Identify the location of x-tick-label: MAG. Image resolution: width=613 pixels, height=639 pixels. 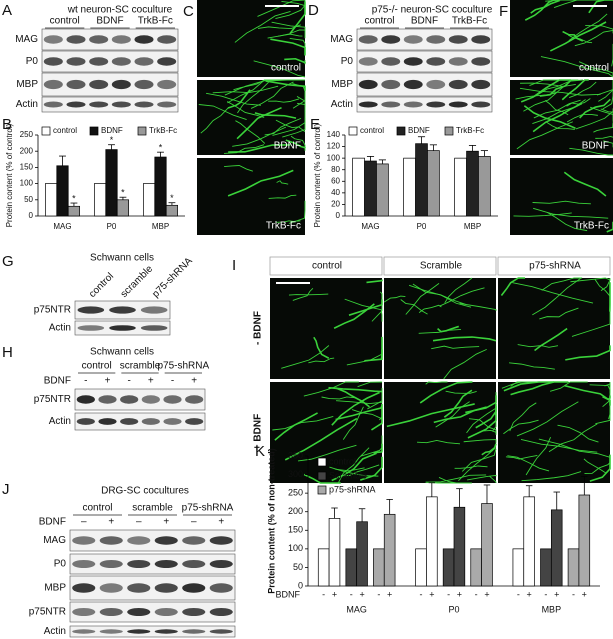
(370, 226).